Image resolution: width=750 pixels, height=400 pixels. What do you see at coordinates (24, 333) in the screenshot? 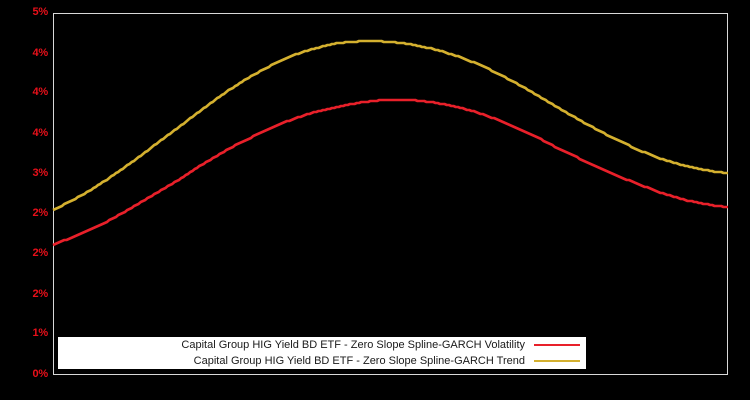
I see `y-axis-tick: 1%` at bounding box center [24, 333].